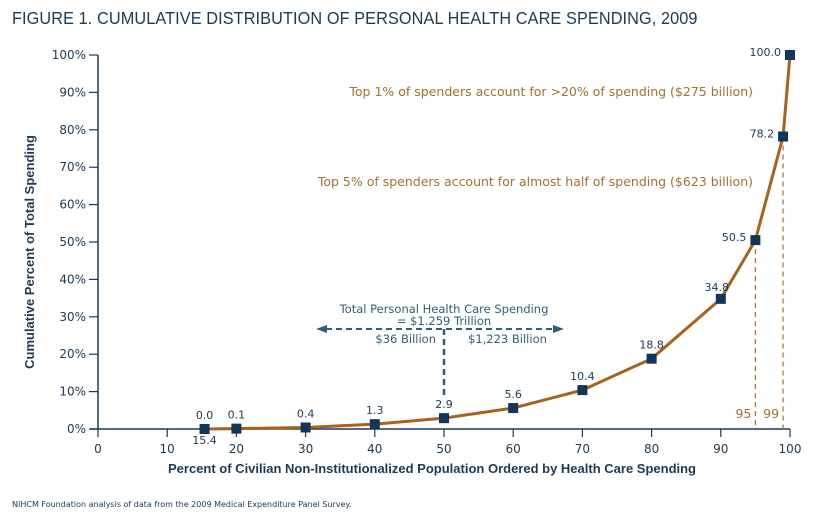  I want to click on data-point-label: 18.8, so click(651, 345).